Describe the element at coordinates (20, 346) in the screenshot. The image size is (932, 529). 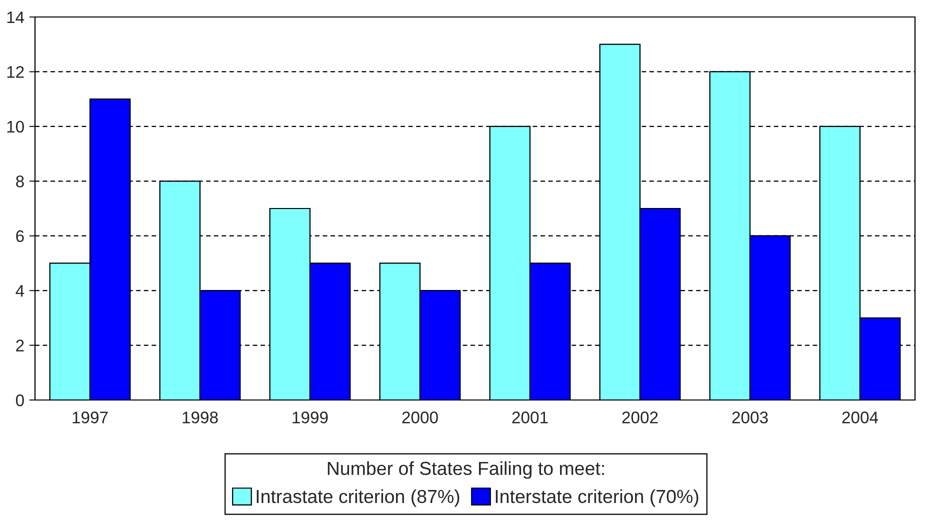
I see `y-tick-label: 2` at that location.